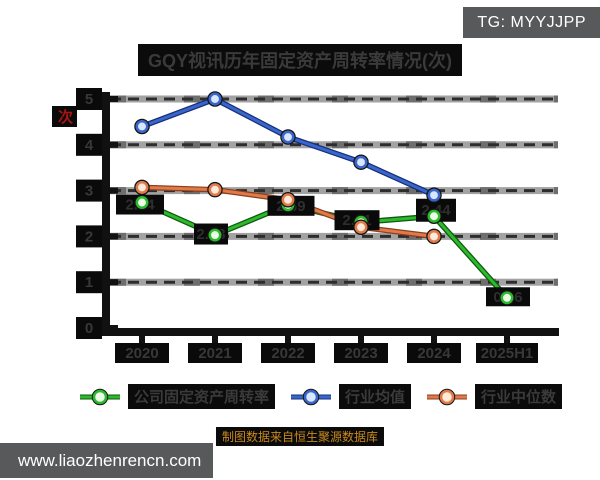  I want to click on y-axis-unit-label: 次, so click(64, 116).